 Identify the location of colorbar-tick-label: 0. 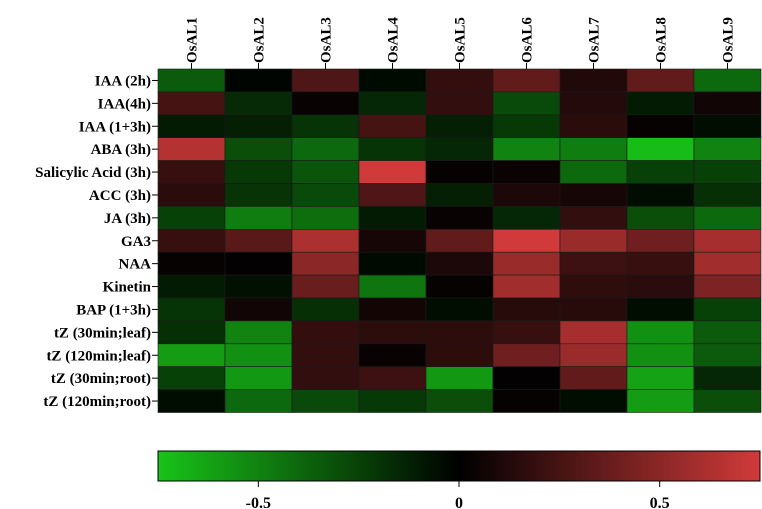
(459, 502).